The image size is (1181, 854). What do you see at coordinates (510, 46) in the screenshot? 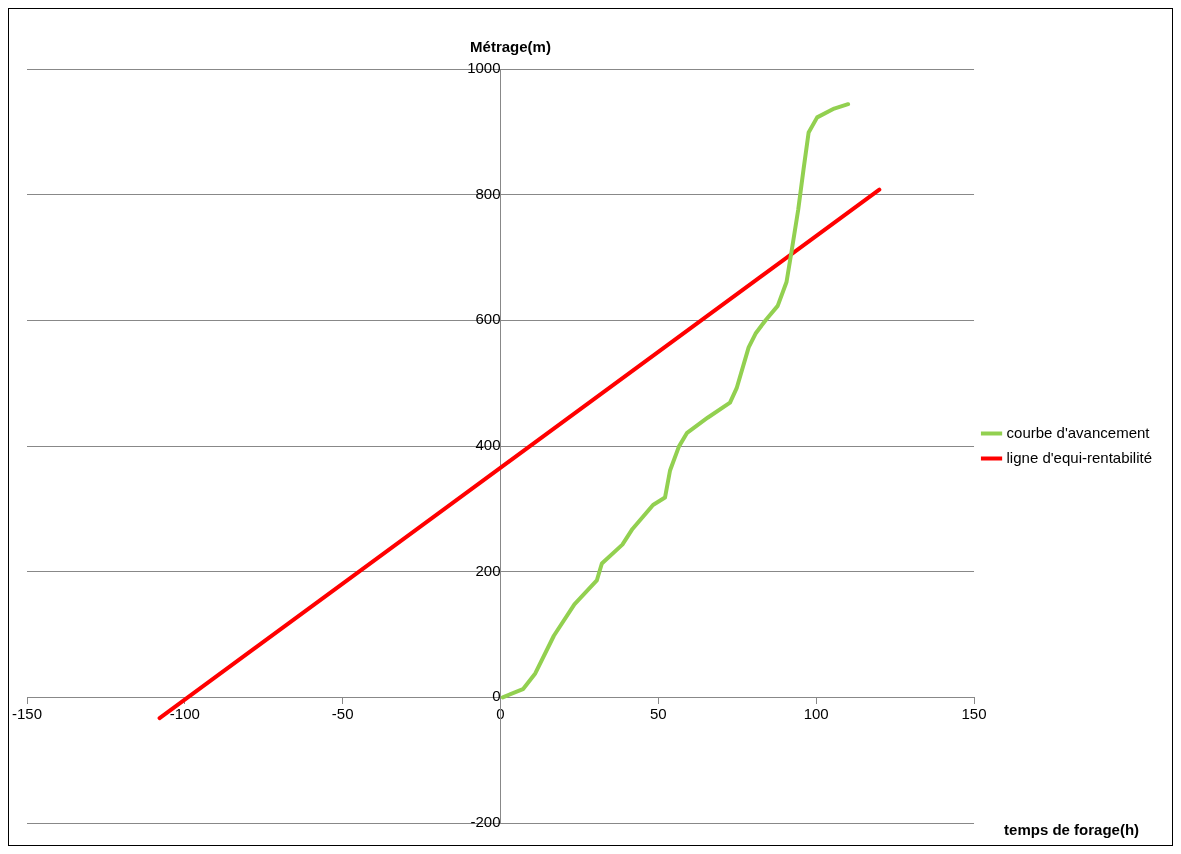
I see `y-axis-title: Métrage(m)` at bounding box center [510, 46].